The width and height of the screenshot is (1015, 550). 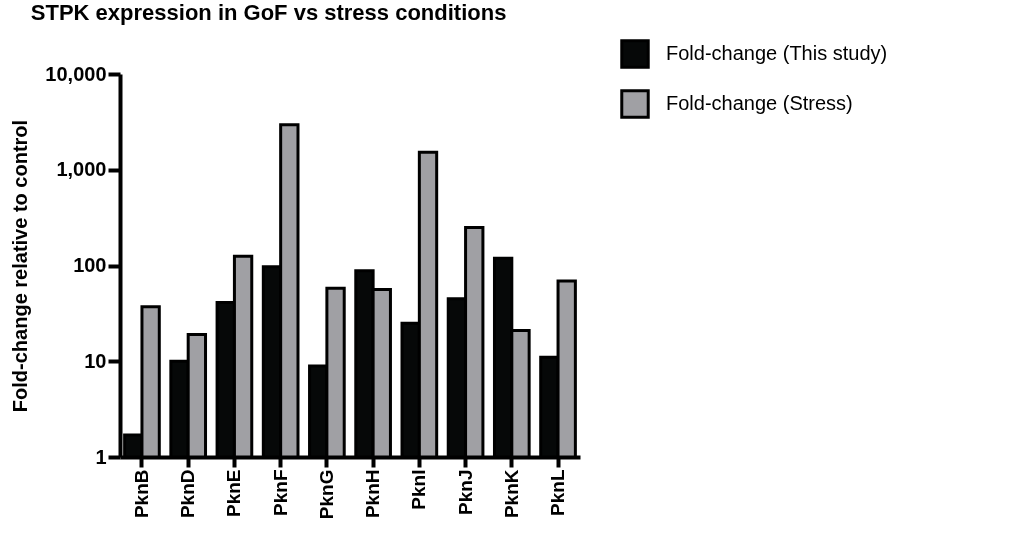 What do you see at coordinates (280, 492) in the screenshot?
I see `x-tick-label: PknF` at bounding box center [280, 492].